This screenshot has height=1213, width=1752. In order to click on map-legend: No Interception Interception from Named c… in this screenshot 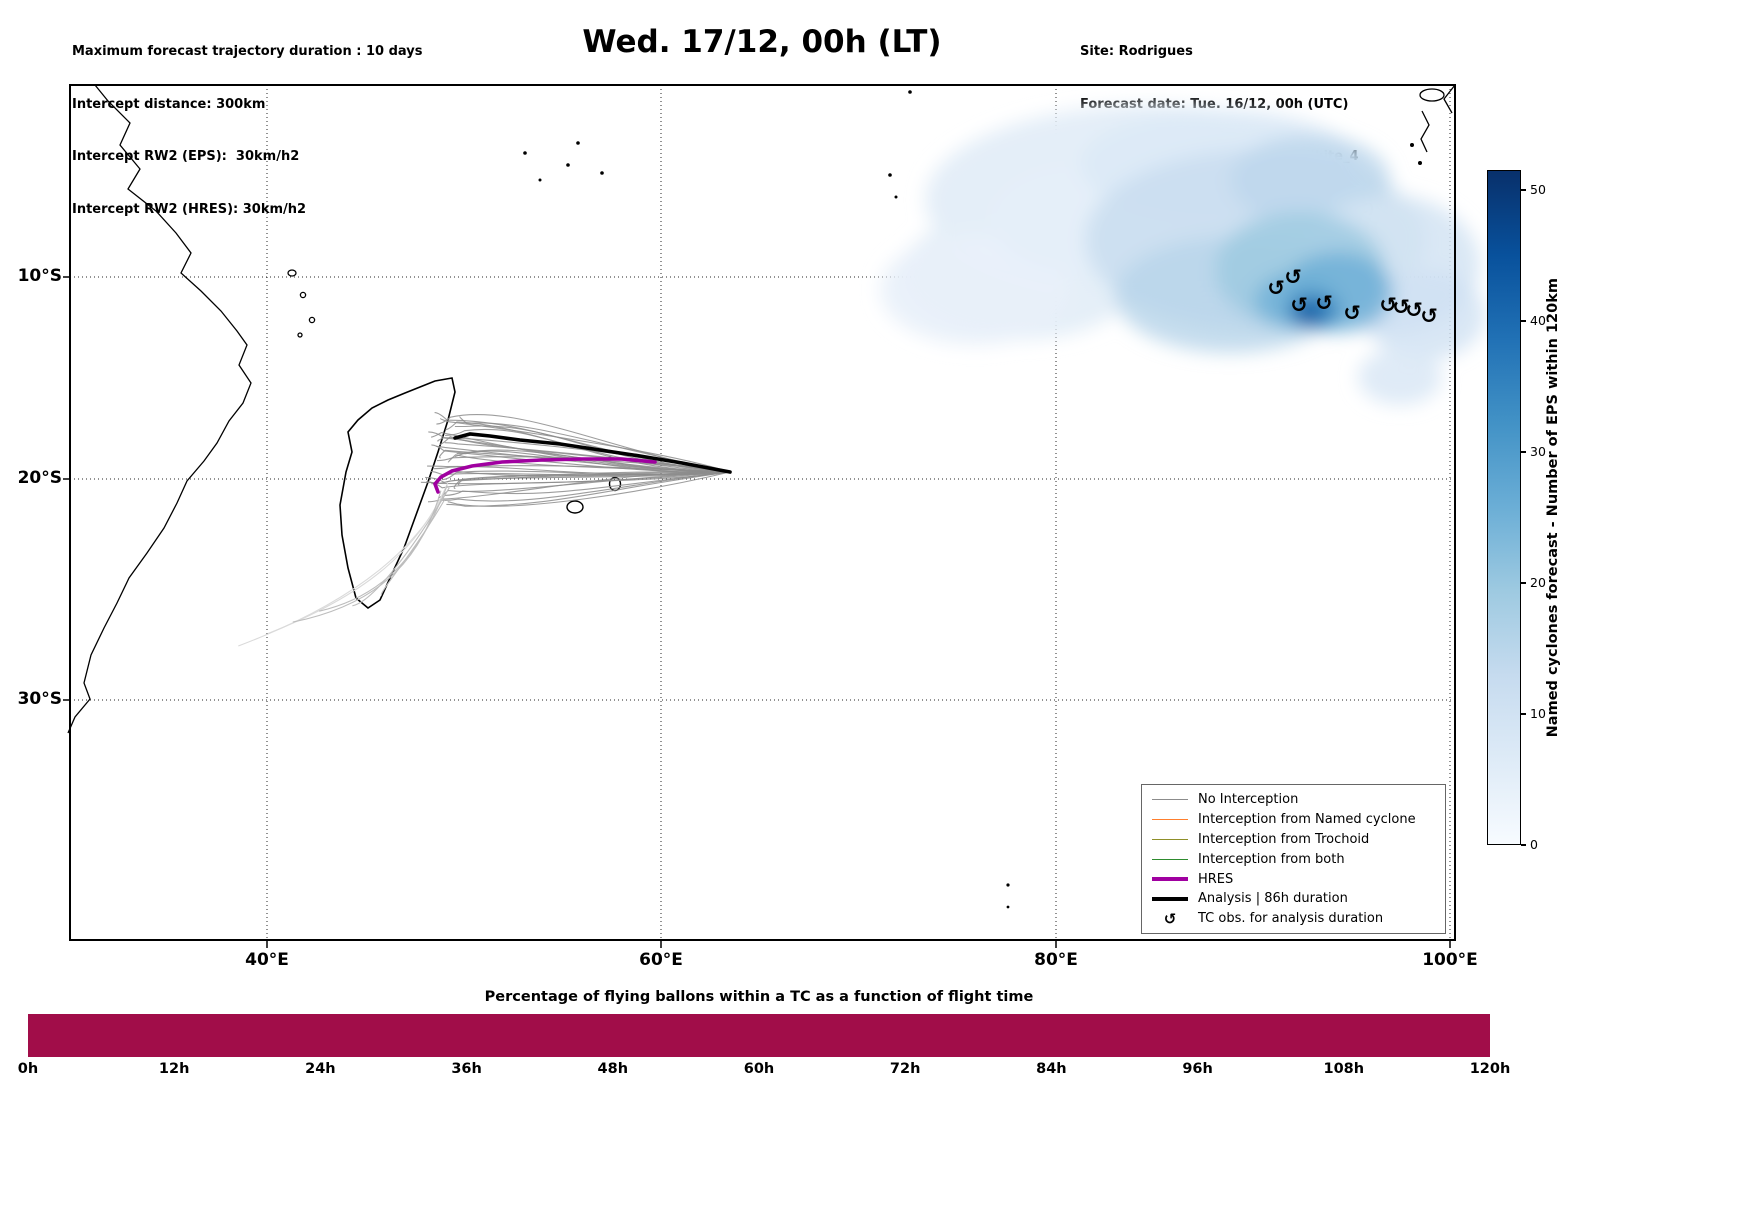, I will do `click(1293, 859)`.